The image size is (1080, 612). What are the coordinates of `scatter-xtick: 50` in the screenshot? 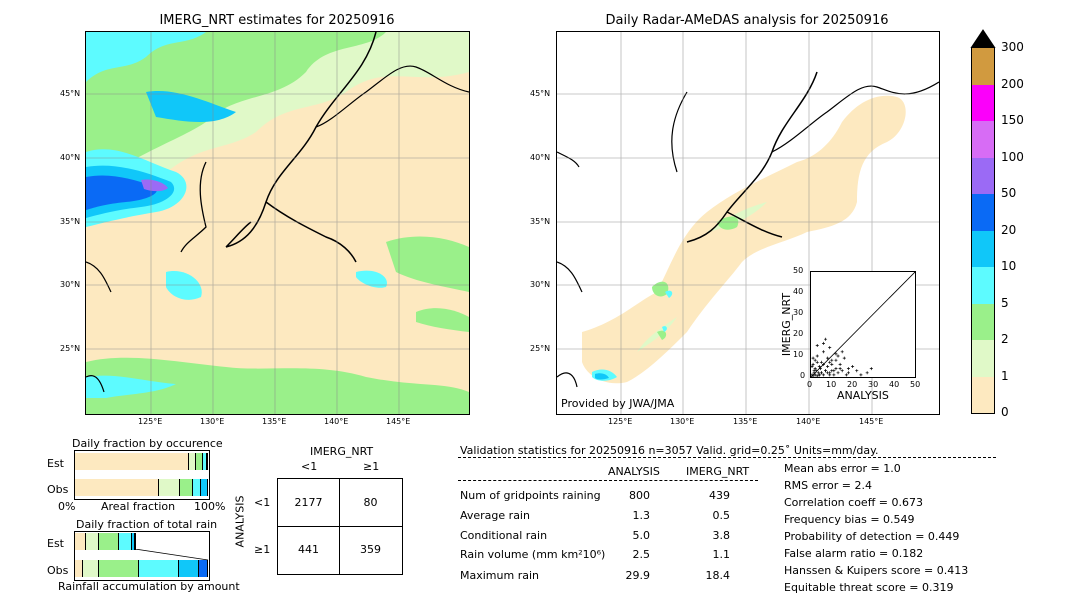 It's located at (915, 384).